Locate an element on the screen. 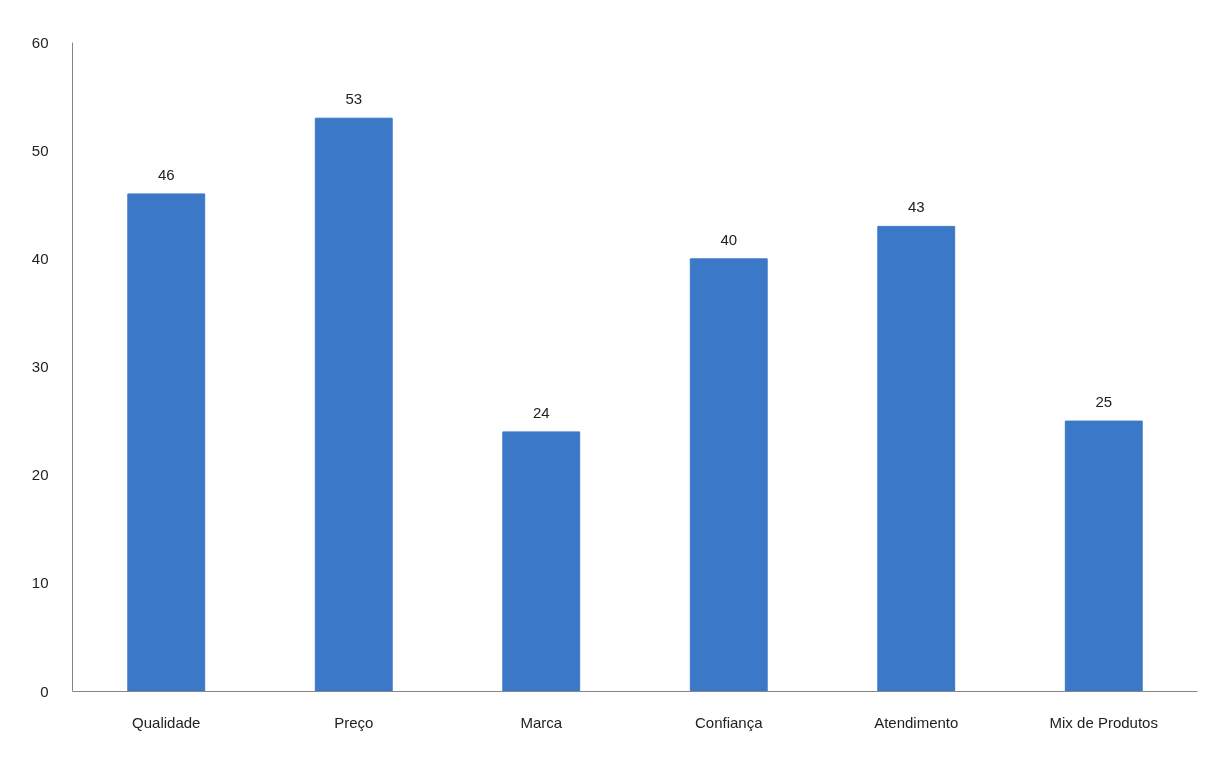  y-tick-label: 60 is located at coordinates (40, 42).